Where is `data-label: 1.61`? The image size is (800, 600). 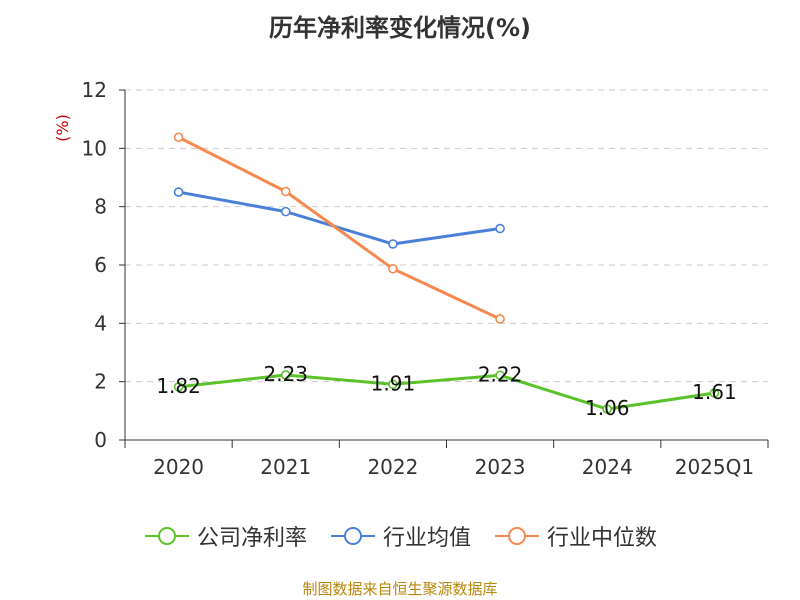
data-label: 1.61 is located at coordinates (714, 392).